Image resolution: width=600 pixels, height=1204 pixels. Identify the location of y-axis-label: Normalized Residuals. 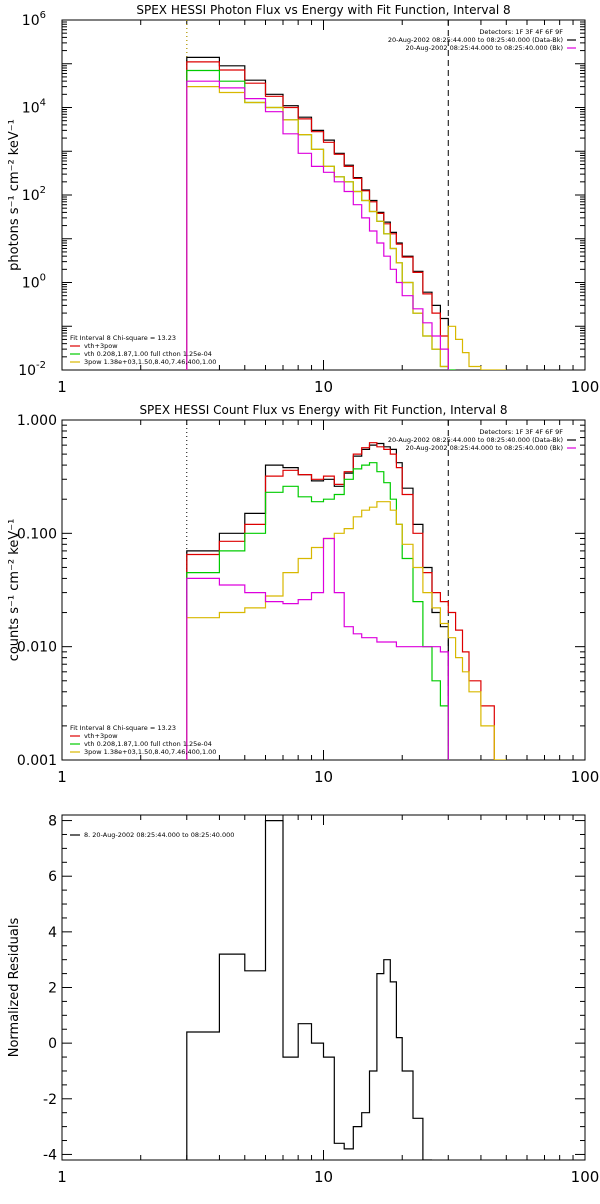
(14, 988).